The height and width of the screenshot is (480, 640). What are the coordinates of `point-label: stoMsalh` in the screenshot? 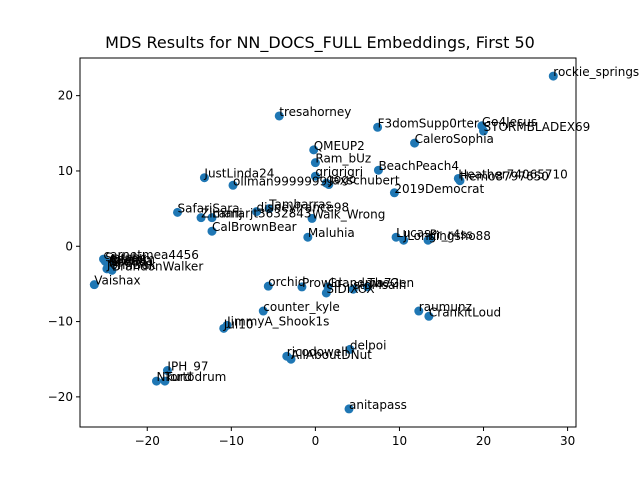 It's located at (379, 285).